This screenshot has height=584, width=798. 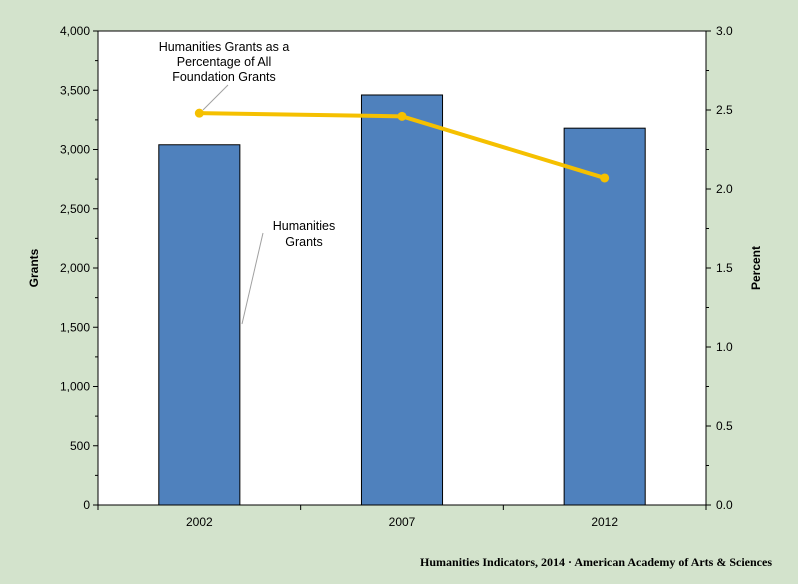 What do you see at coordinates (724, 189) in the screenshot?
I see `y2-tick-label: 2.0` at bounding box center [724, 189].